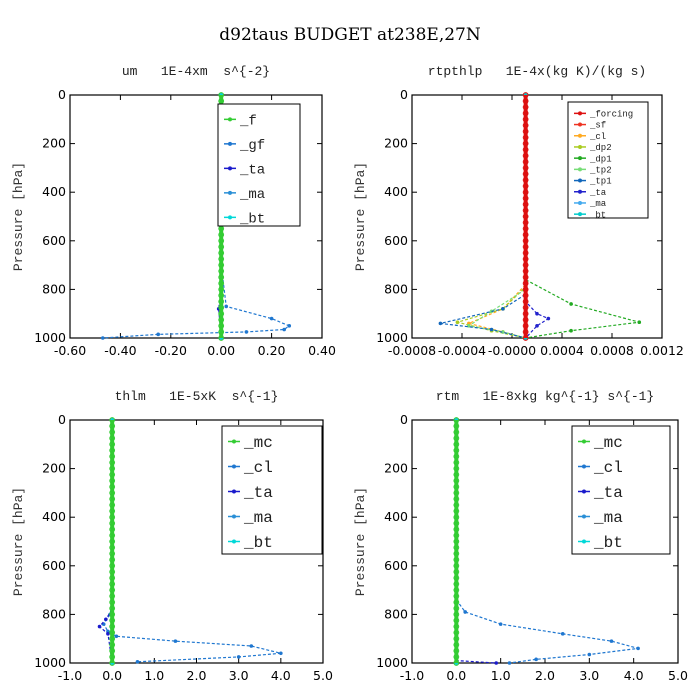 This screenshot has height=700, width=700. I want to click on legend-label: _ta, so click(258, 493).